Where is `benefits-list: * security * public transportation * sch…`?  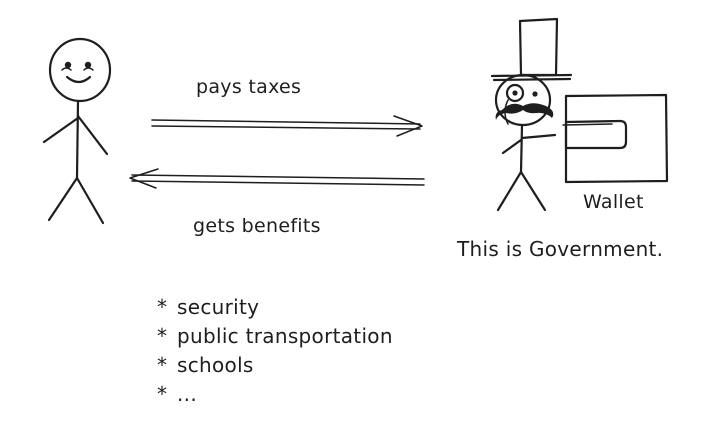 benefits-list: * security * public transportation * sch… is located at coordinates (275, 350).